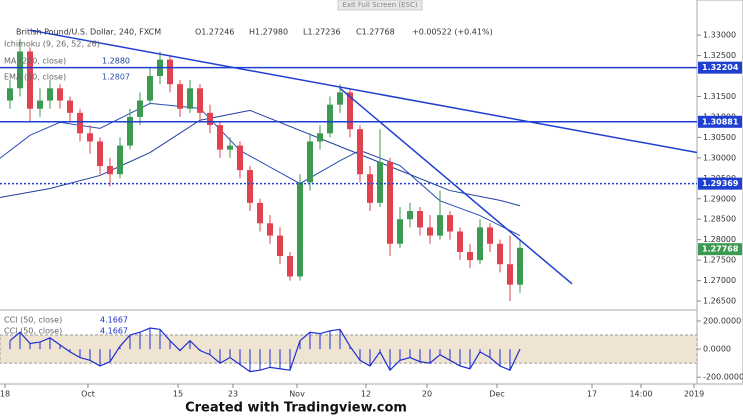  Describe the element at coordinates (719, 157) in the screenshot. I see `y-tick-label: 1.30000` at that location.